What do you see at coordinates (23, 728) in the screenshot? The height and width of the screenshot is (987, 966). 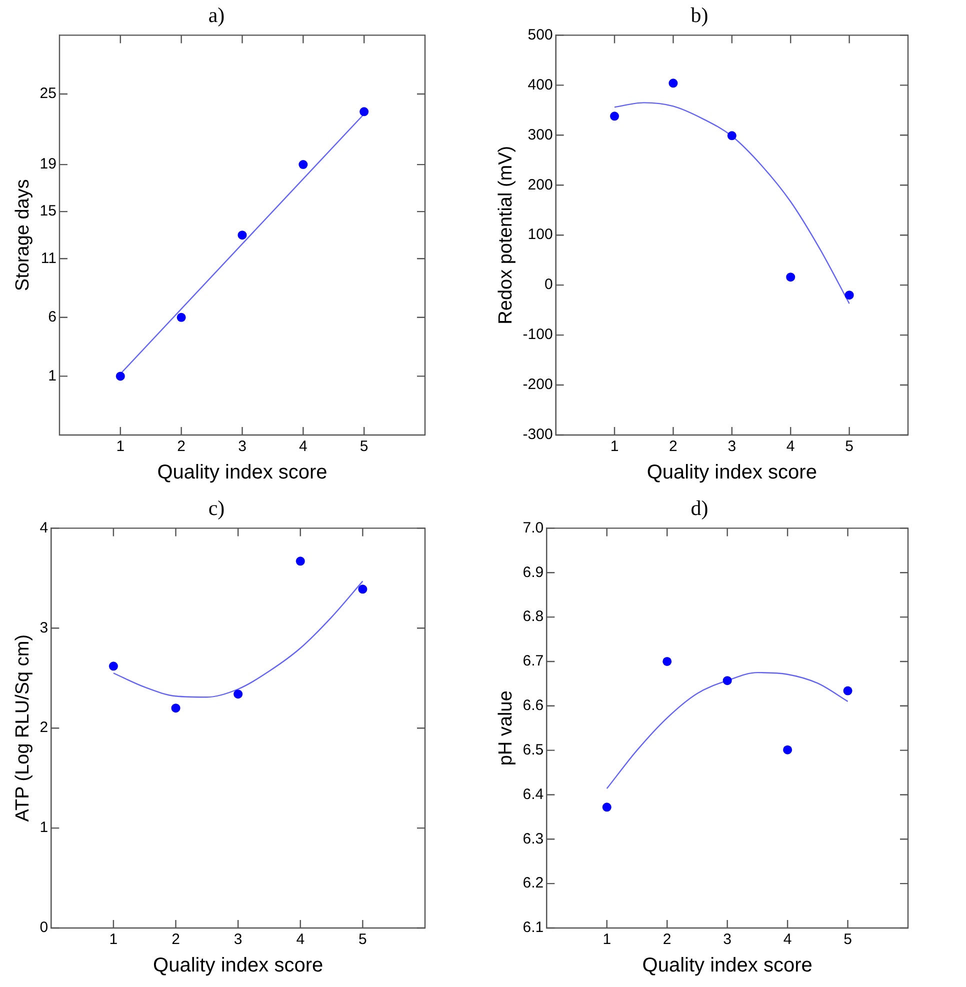 I see `y-axis-title: ATP (Log RLU/Sq cm)` at bounding box center [23, 728].